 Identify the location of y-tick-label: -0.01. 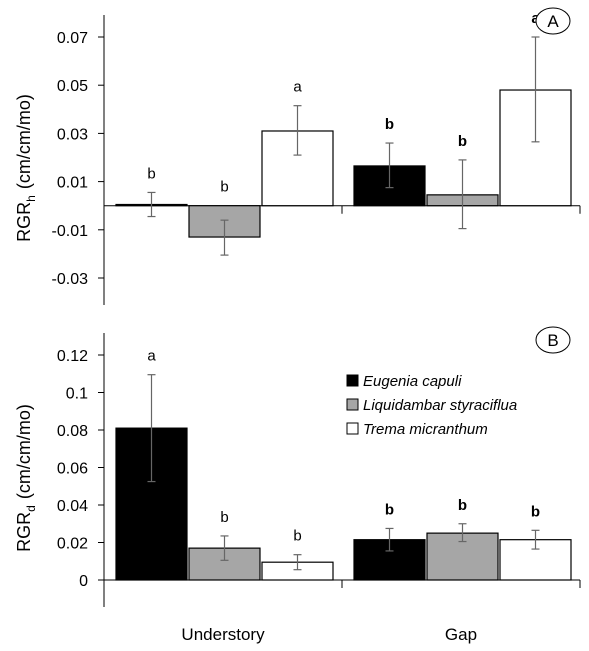
(70, 231).